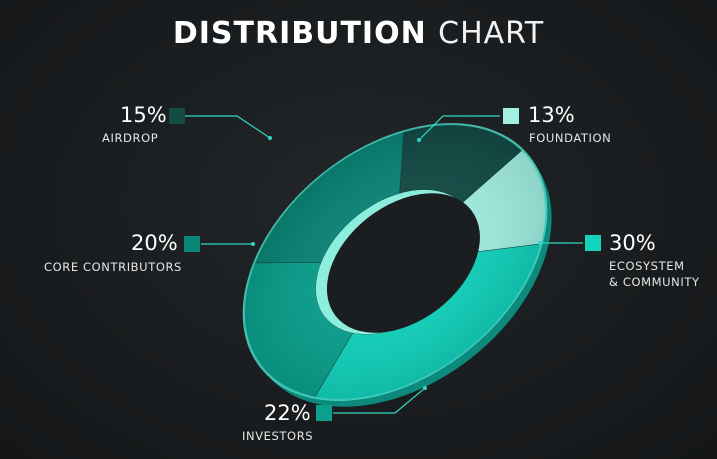  I want to click on airdrop-label: AIRDROP, so click(130, 138).